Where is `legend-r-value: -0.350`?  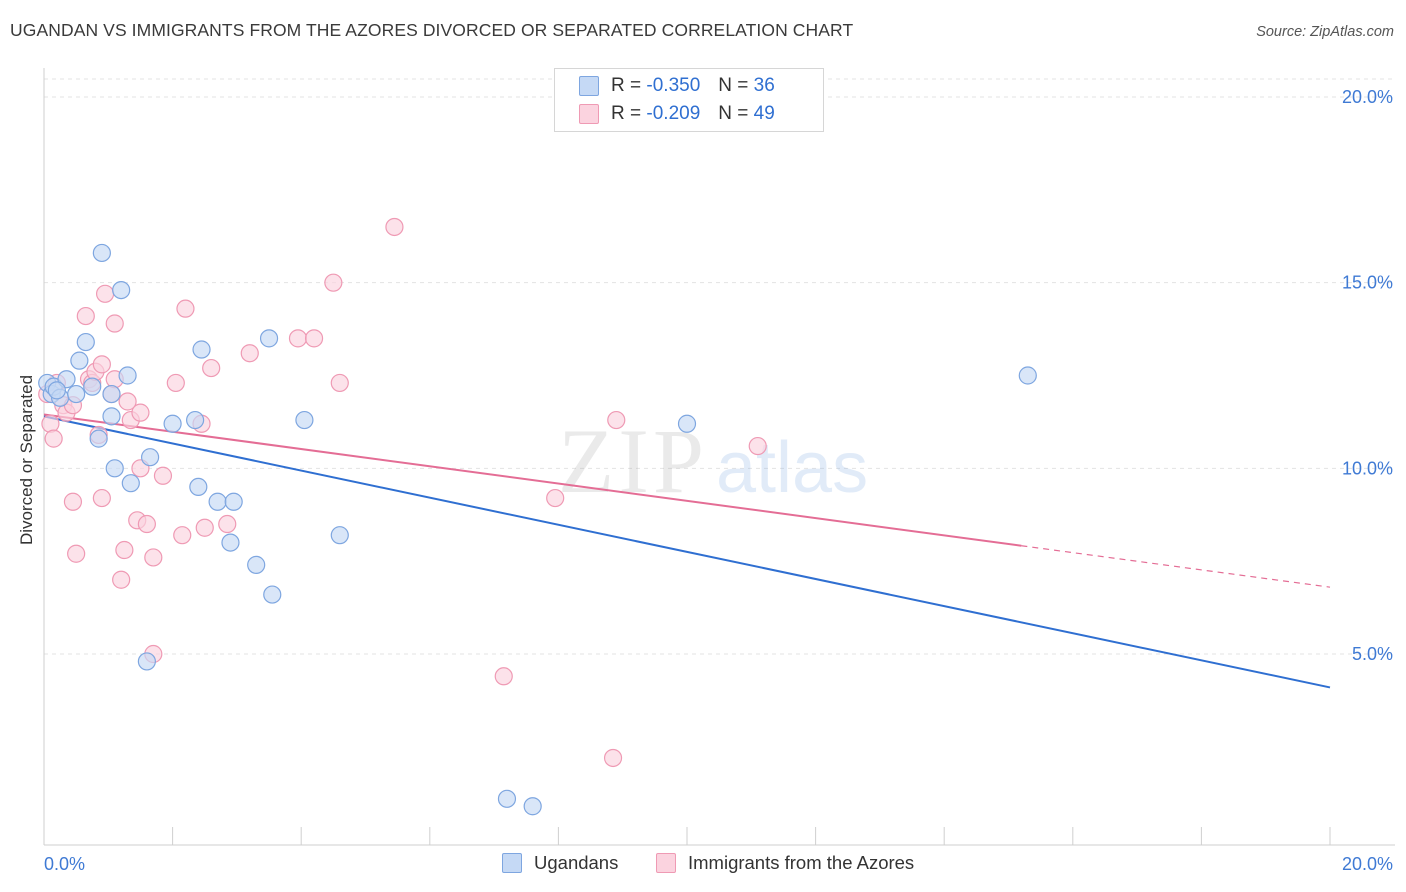 legend-r-value: -0.350 is located at coordinates (673, 85).